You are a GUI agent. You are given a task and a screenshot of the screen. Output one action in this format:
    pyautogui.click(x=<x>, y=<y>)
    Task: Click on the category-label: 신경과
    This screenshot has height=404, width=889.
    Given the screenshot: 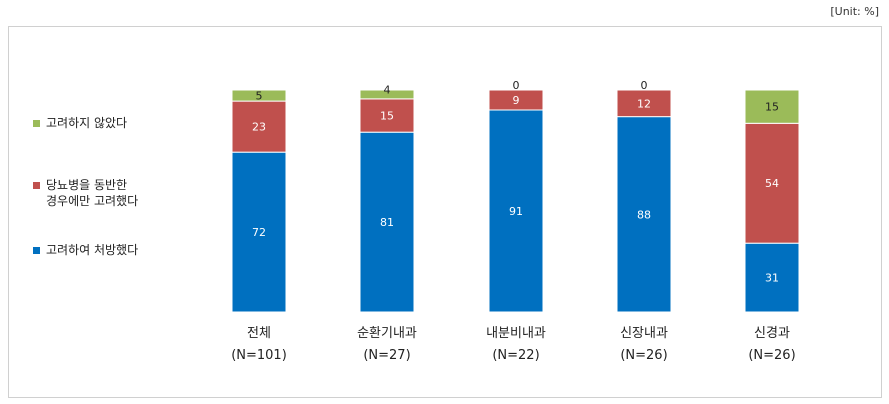 What is the action you would take?
    pyautogui.click(x=772, y=333)
    